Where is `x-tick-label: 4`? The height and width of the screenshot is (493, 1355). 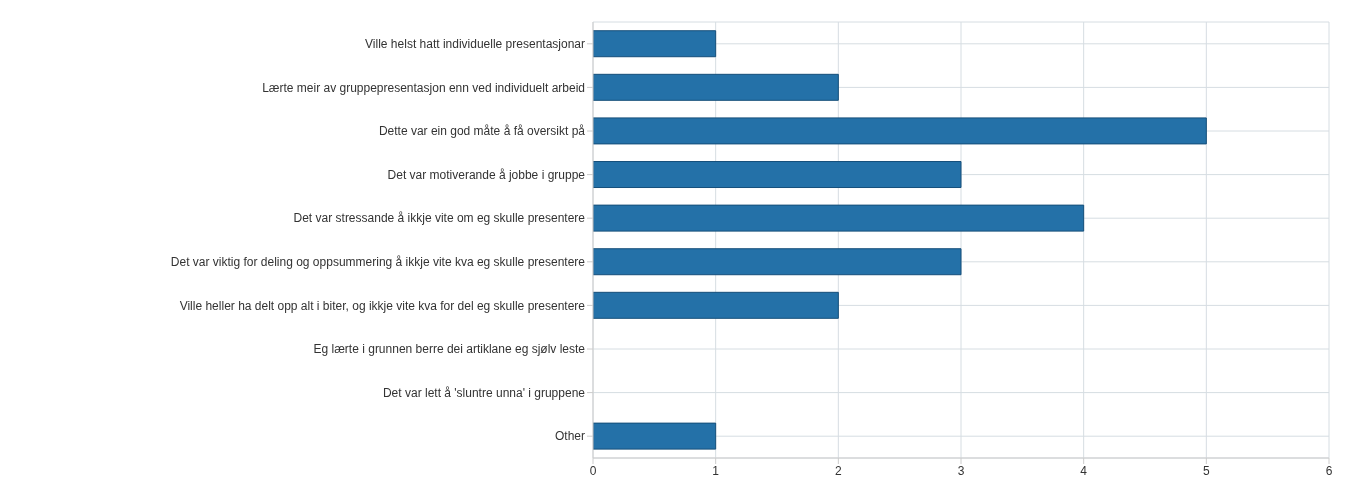 x-tick-label: 4 is located at coordinates (1084, 470).